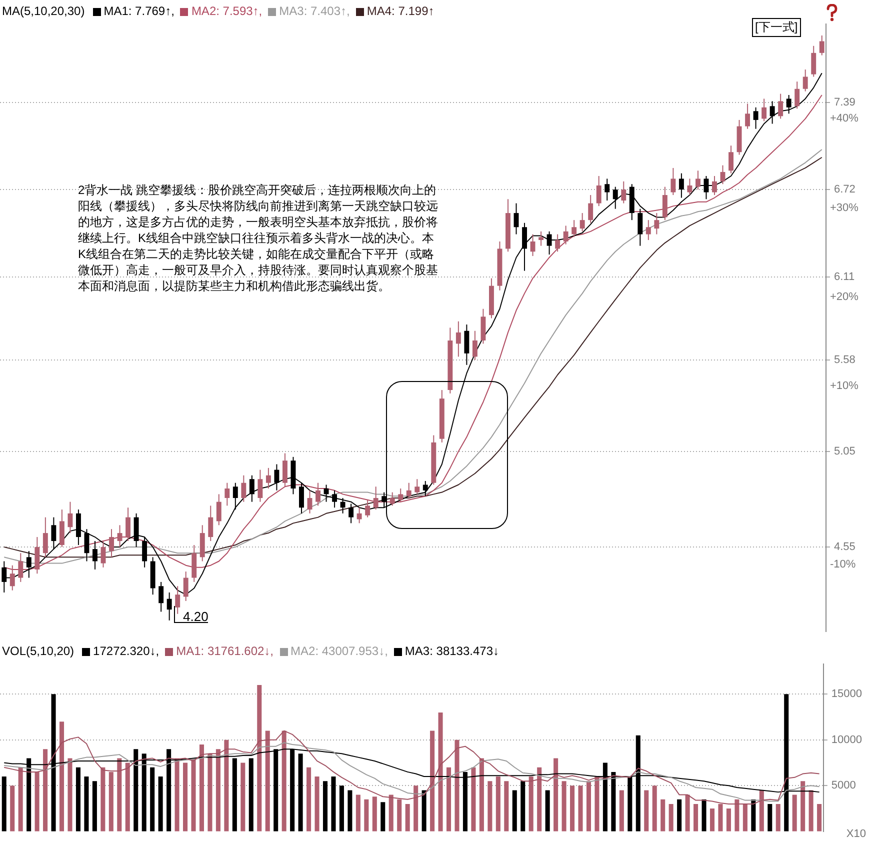  Describe the element at coordinates (400, 11) in the screenshot. I see `legend-label: MA4: 7.199↑` at that location.